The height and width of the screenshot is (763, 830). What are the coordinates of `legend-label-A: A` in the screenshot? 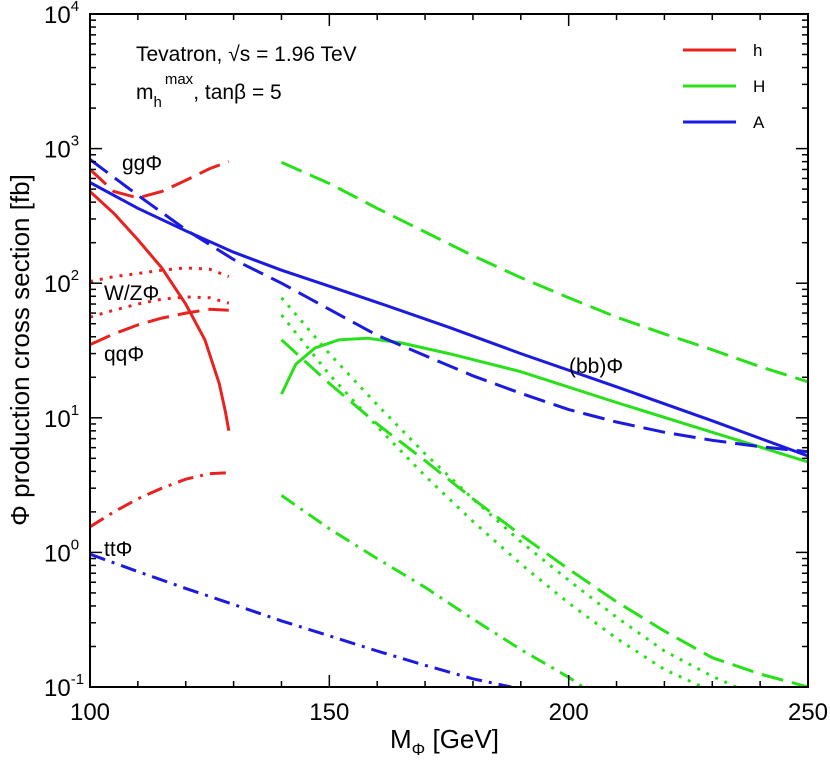 It's located at (759, 122).